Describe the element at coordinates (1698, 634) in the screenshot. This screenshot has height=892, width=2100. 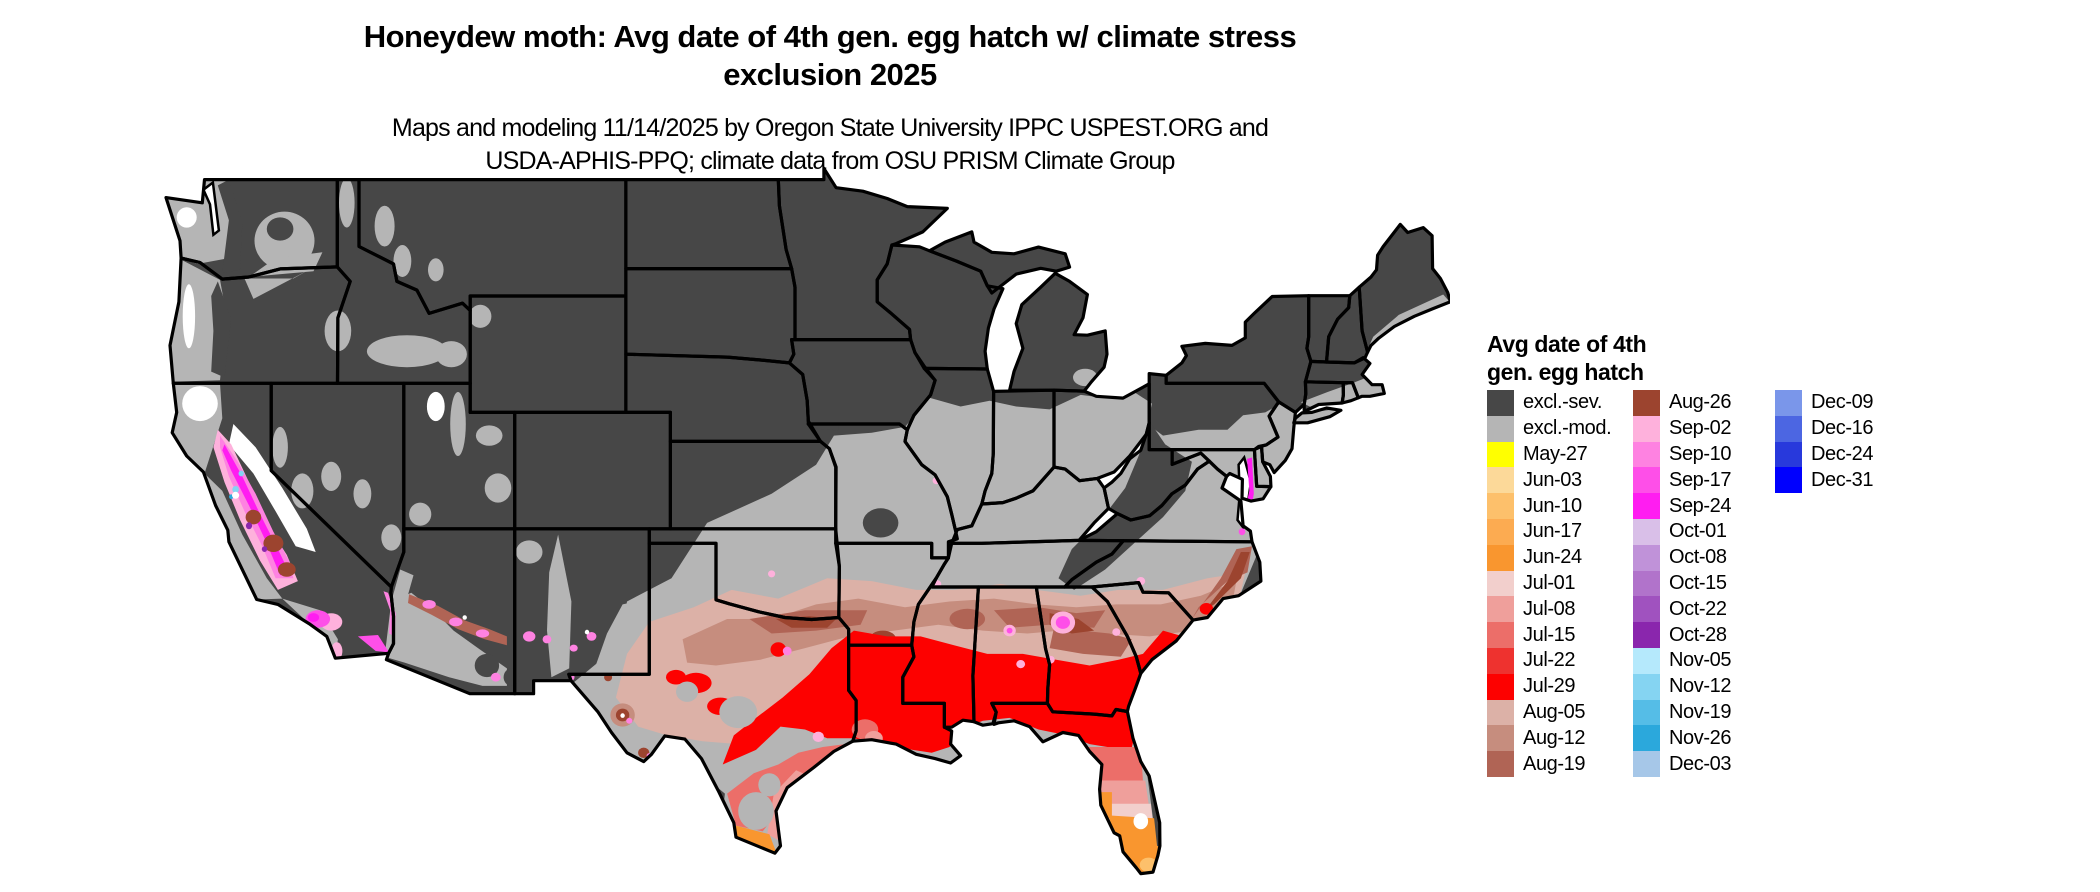
I see `legend-label: Oct-28` at that location.